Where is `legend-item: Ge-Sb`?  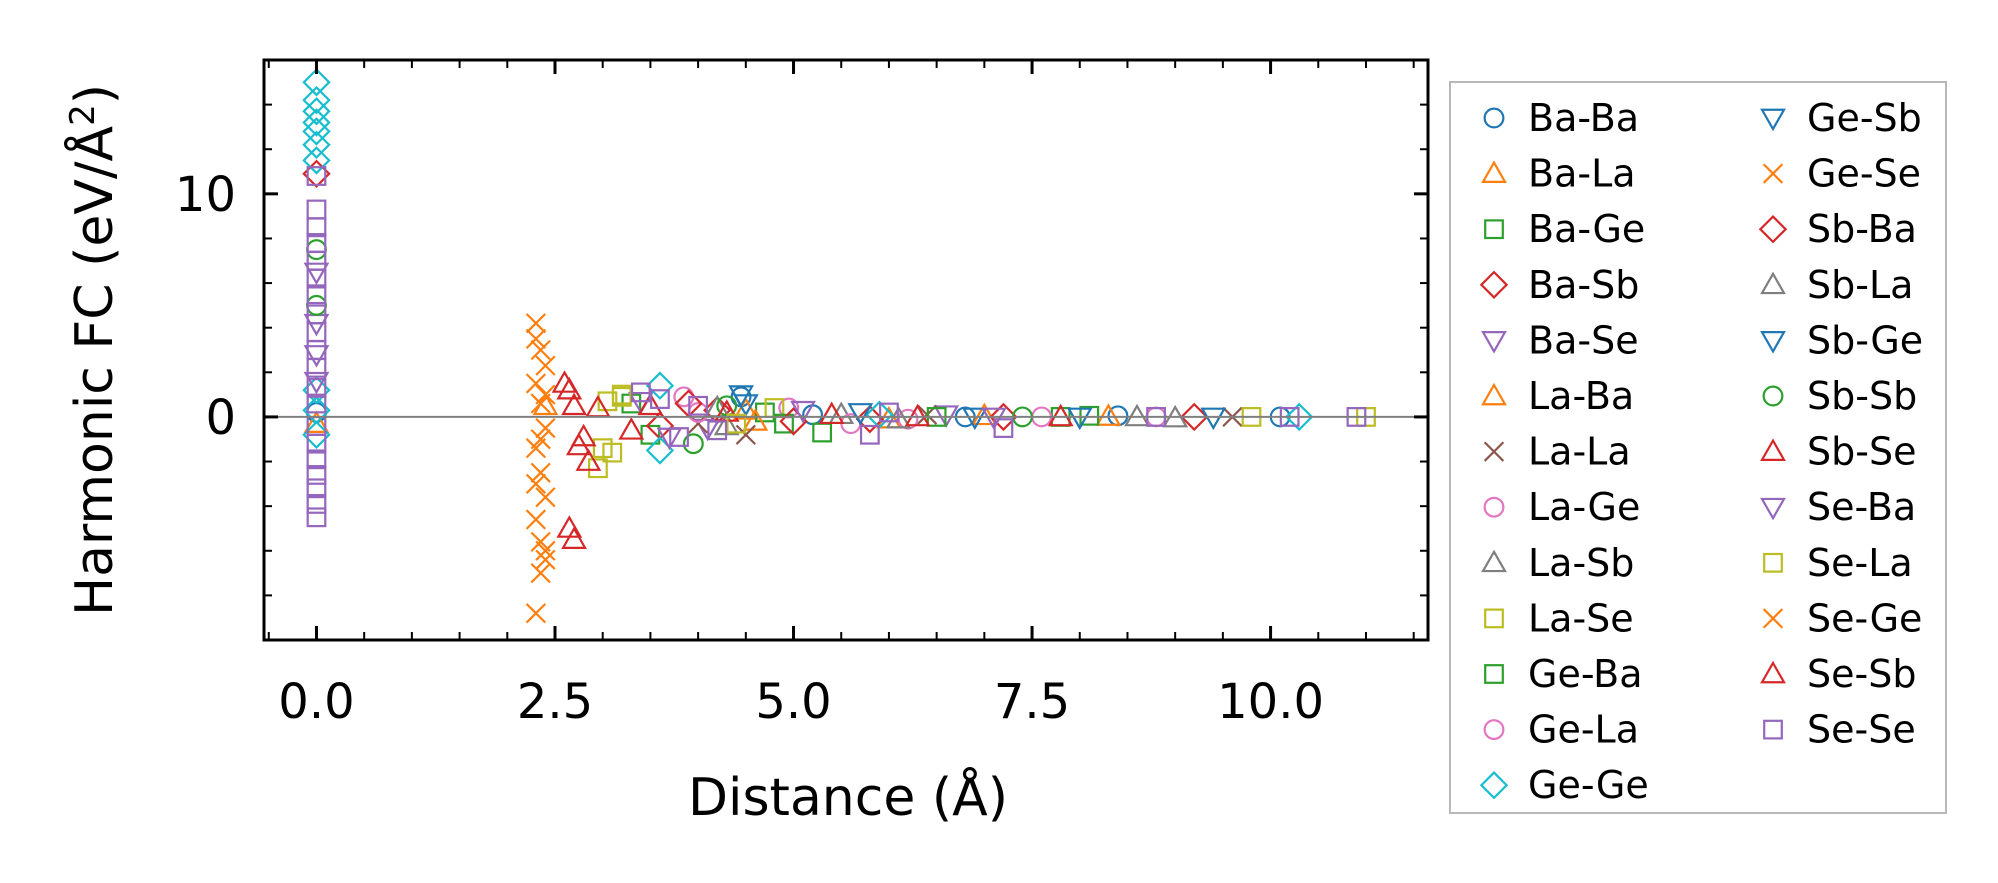 legend-item: Ge-Sb is located at coordinates (1841, 118).